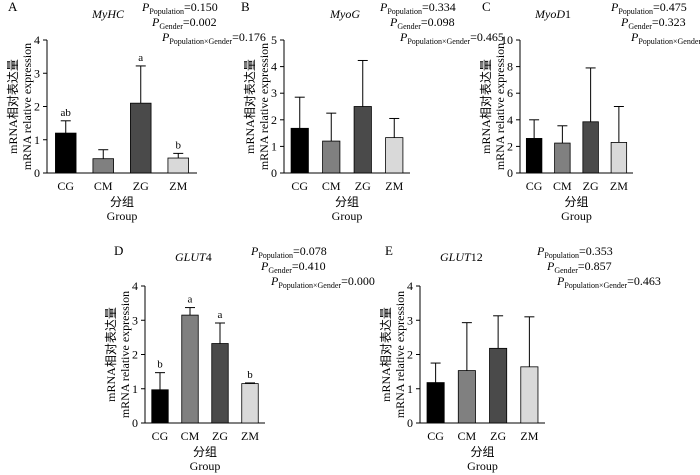 The image size is (700, 475). I want to click on stat-line: PGender=0.098, so click(422, 23).